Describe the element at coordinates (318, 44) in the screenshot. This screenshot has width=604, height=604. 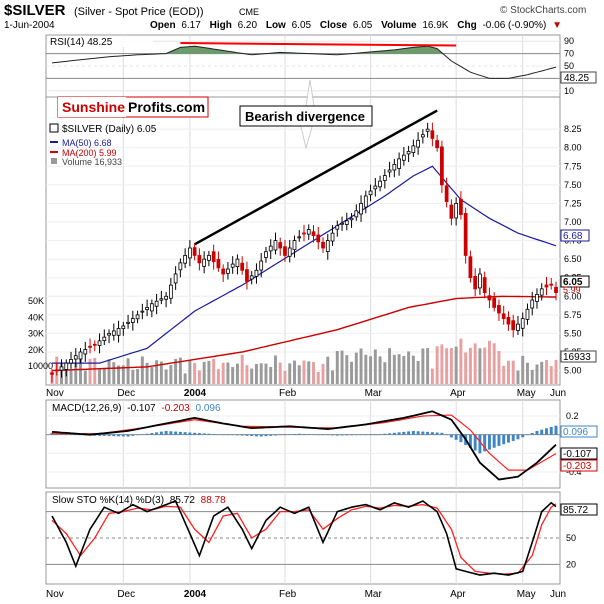
I see `rsi-divergence-line` at that location.